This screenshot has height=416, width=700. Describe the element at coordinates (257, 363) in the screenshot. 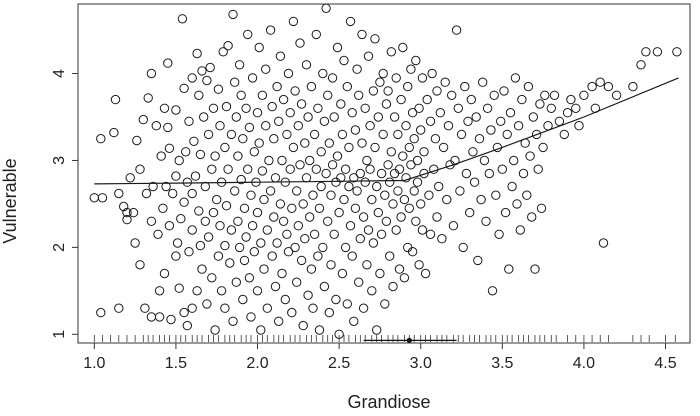

I see `x-tick-label: 2.0` at that location.